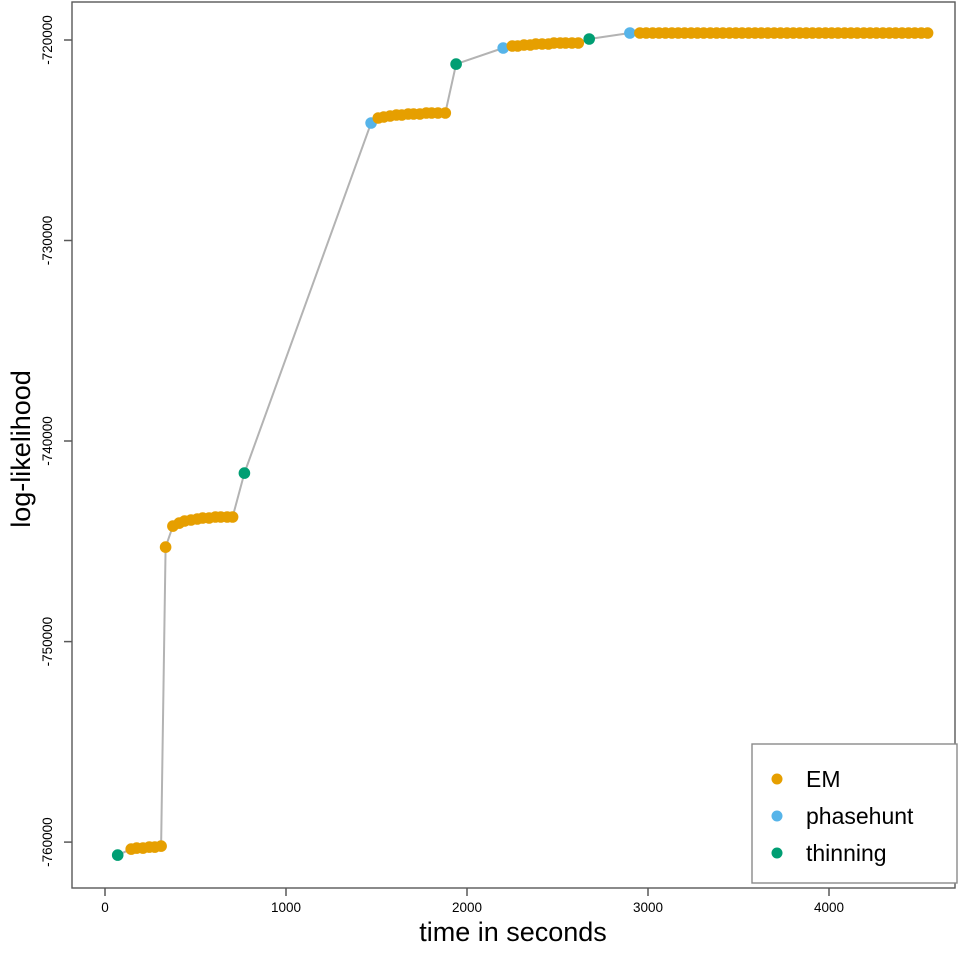  What do you see at coordinates (47, 842) in the screenshot?
I see `y-tick-label: -760000` at bounding box center [47, 842].